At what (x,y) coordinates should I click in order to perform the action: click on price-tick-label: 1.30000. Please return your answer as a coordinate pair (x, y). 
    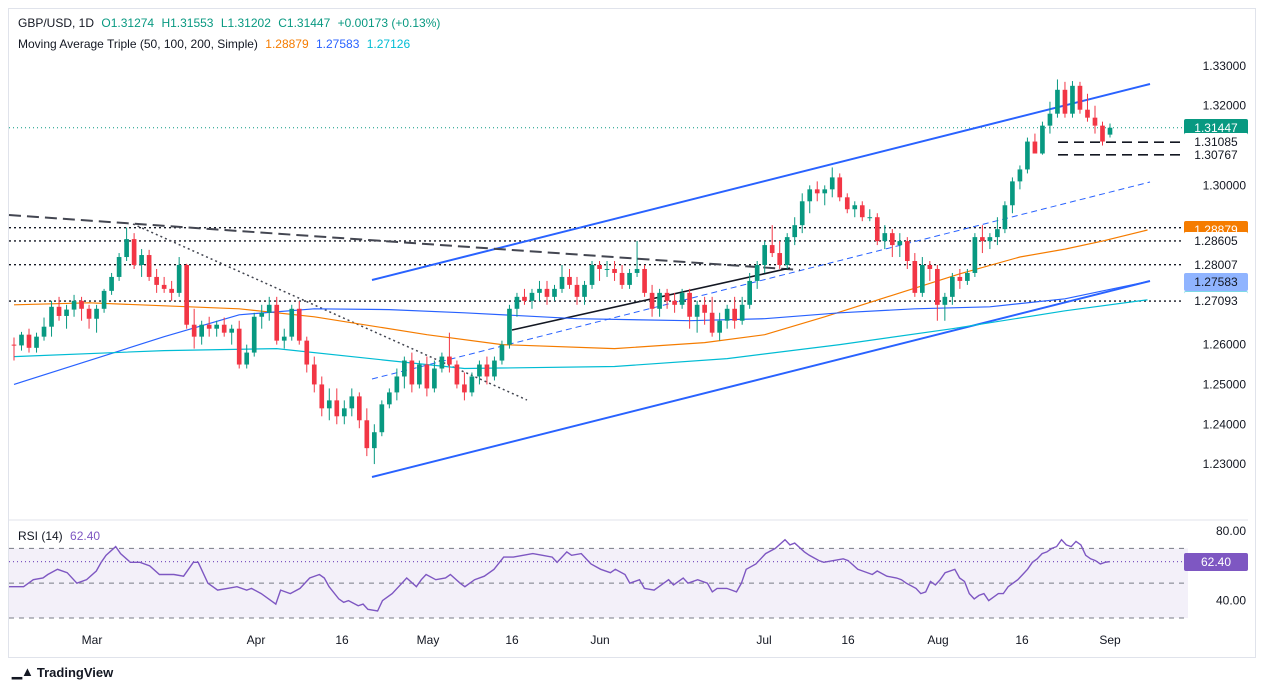
    Looking at the image, I should click on (1225, 185).